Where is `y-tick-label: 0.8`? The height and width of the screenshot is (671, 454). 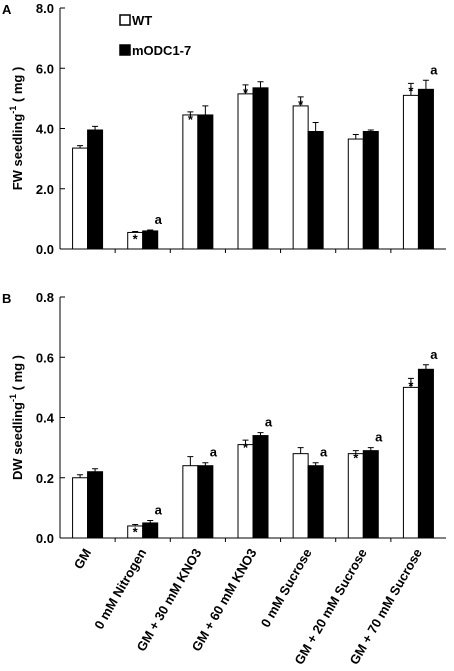
y-tick-label: 0.8 is located at coordinates (45, 297).